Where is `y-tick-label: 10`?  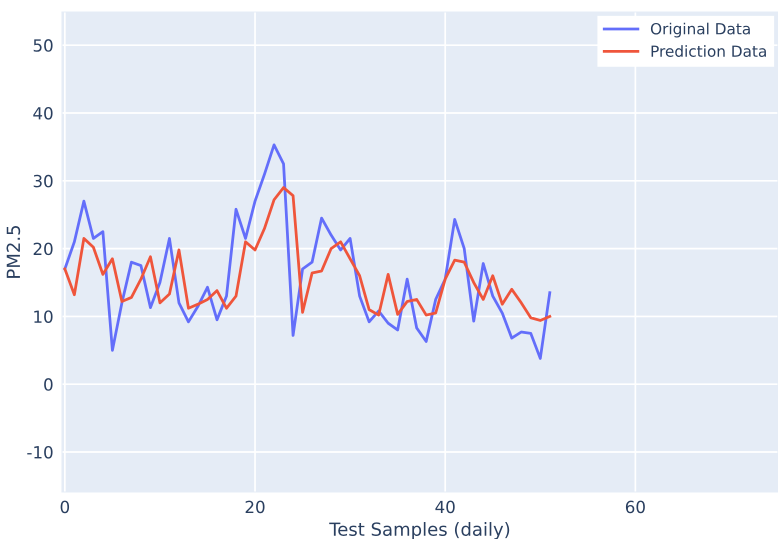 y-tick-label: 10 is located at coordinates (43, 316).